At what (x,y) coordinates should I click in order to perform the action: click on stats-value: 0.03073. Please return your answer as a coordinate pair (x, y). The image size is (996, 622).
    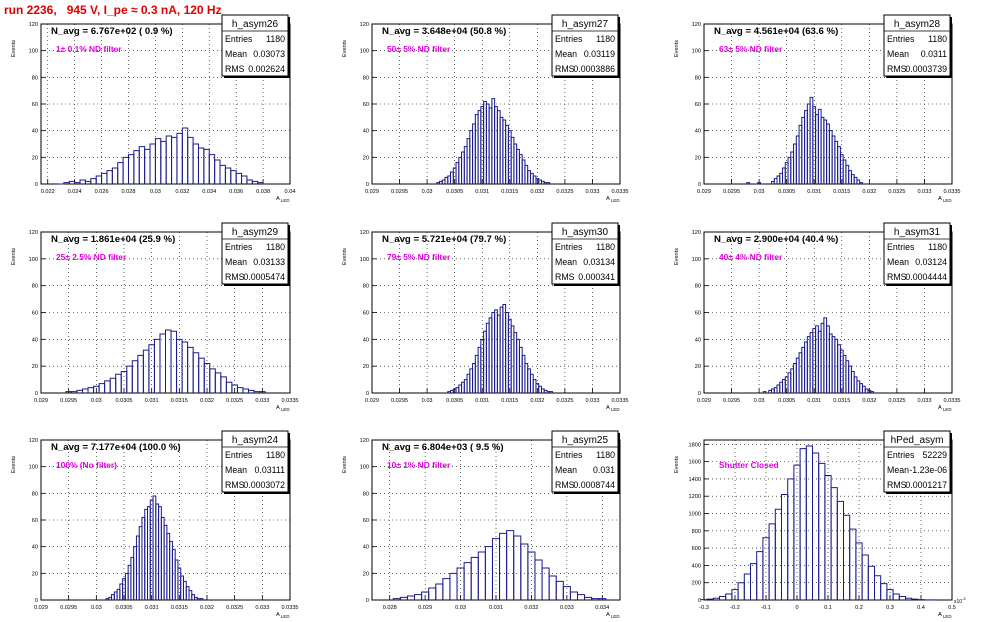
    Looking at the image, I should click on (269, 54).